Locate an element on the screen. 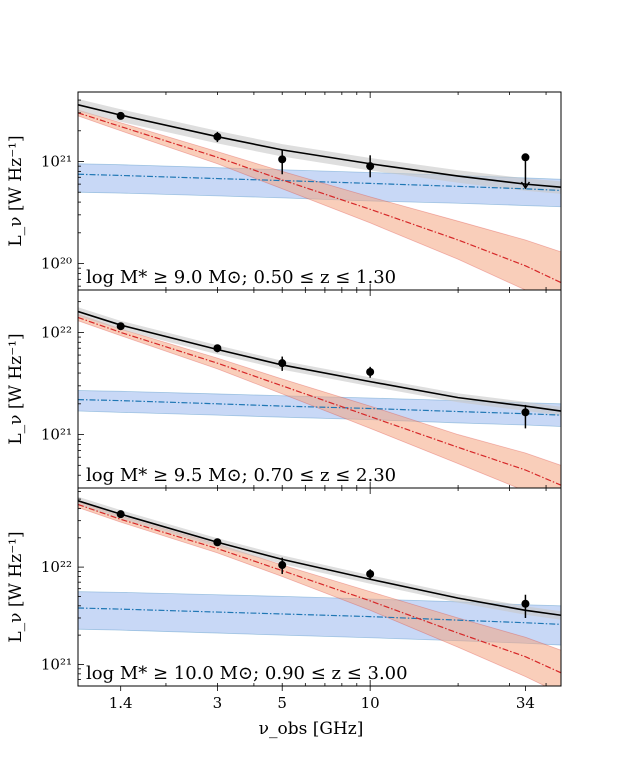  panel-annotation: log M* ≥ 10.0 M⊙; 0.90 ≤ z ≤ 3.00 is located at coordinates (247, 673).